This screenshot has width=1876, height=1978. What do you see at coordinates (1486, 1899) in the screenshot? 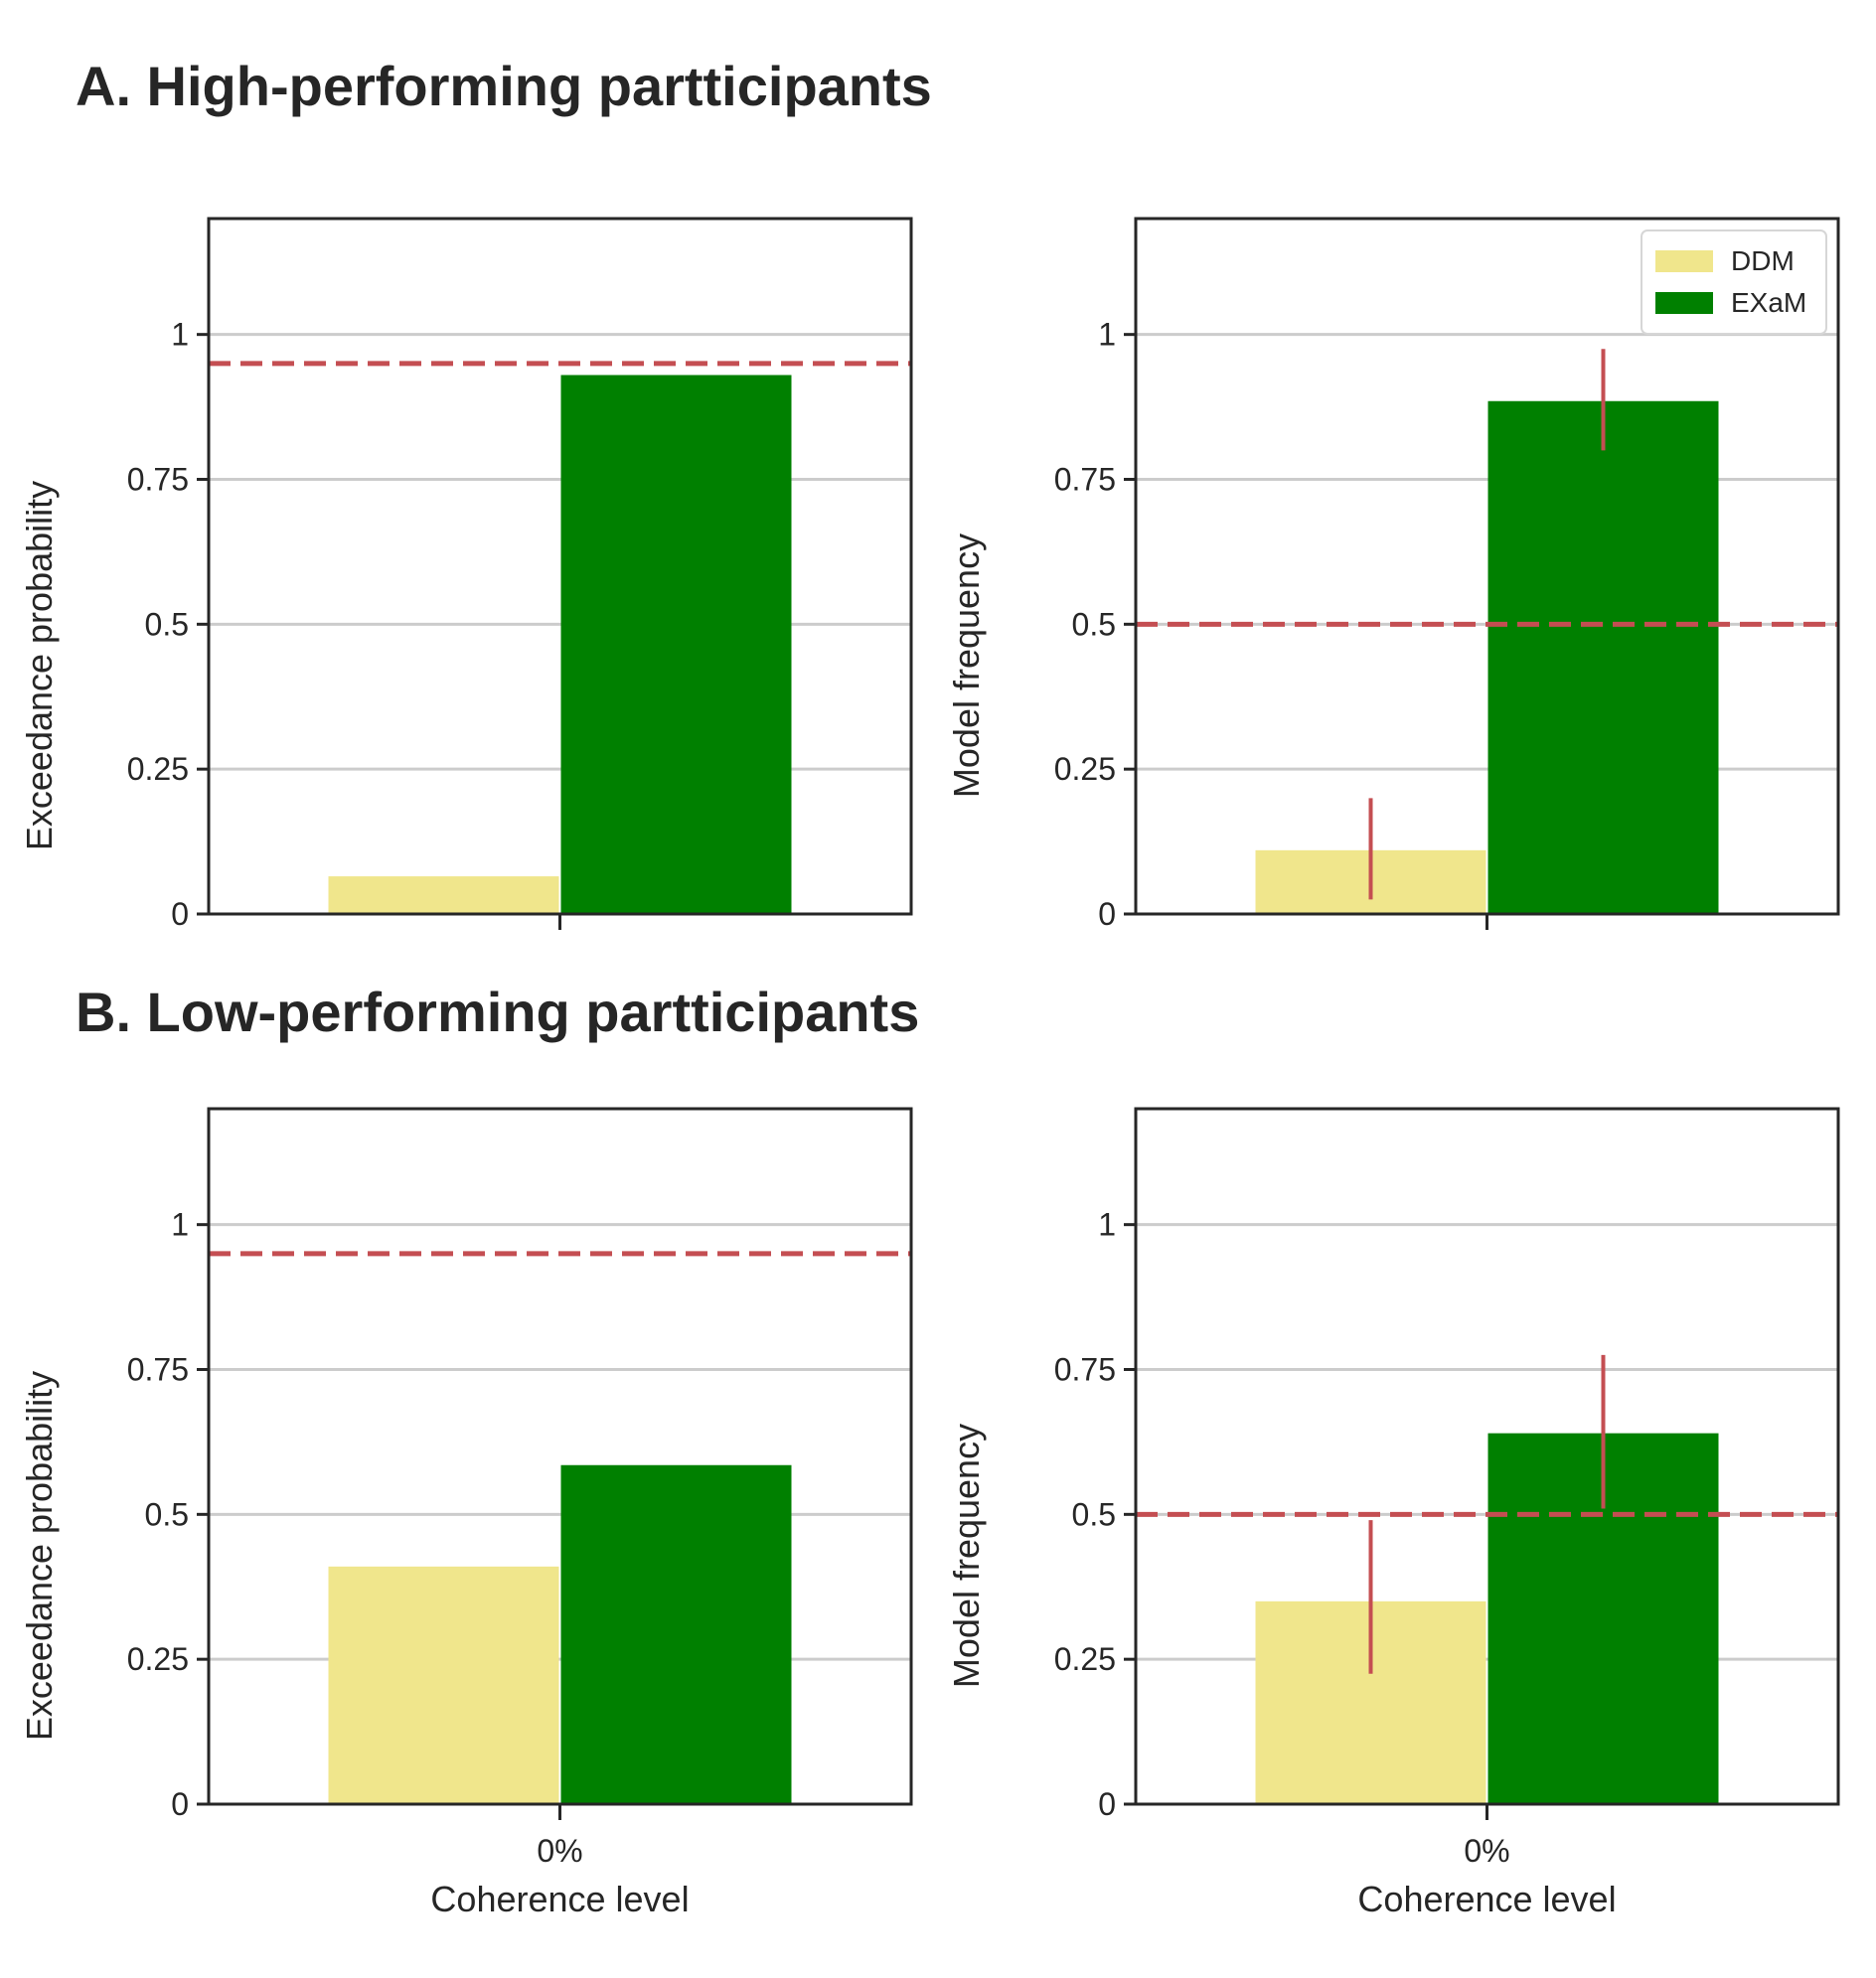
I see `x-axis-label-b-right: Coherence level` at bounding box center [1486, 1899].